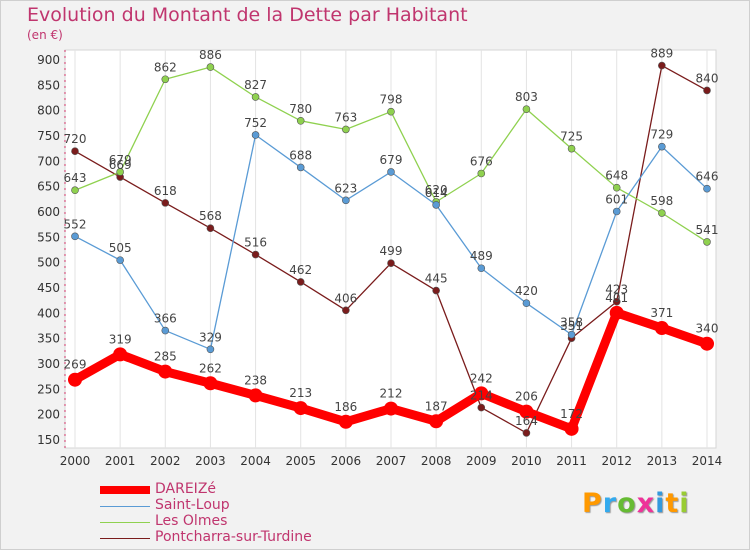 The width and height of the screenshot is (750, 550). I want to click on proxiti-logo: Proxiti, so click(636, 503).